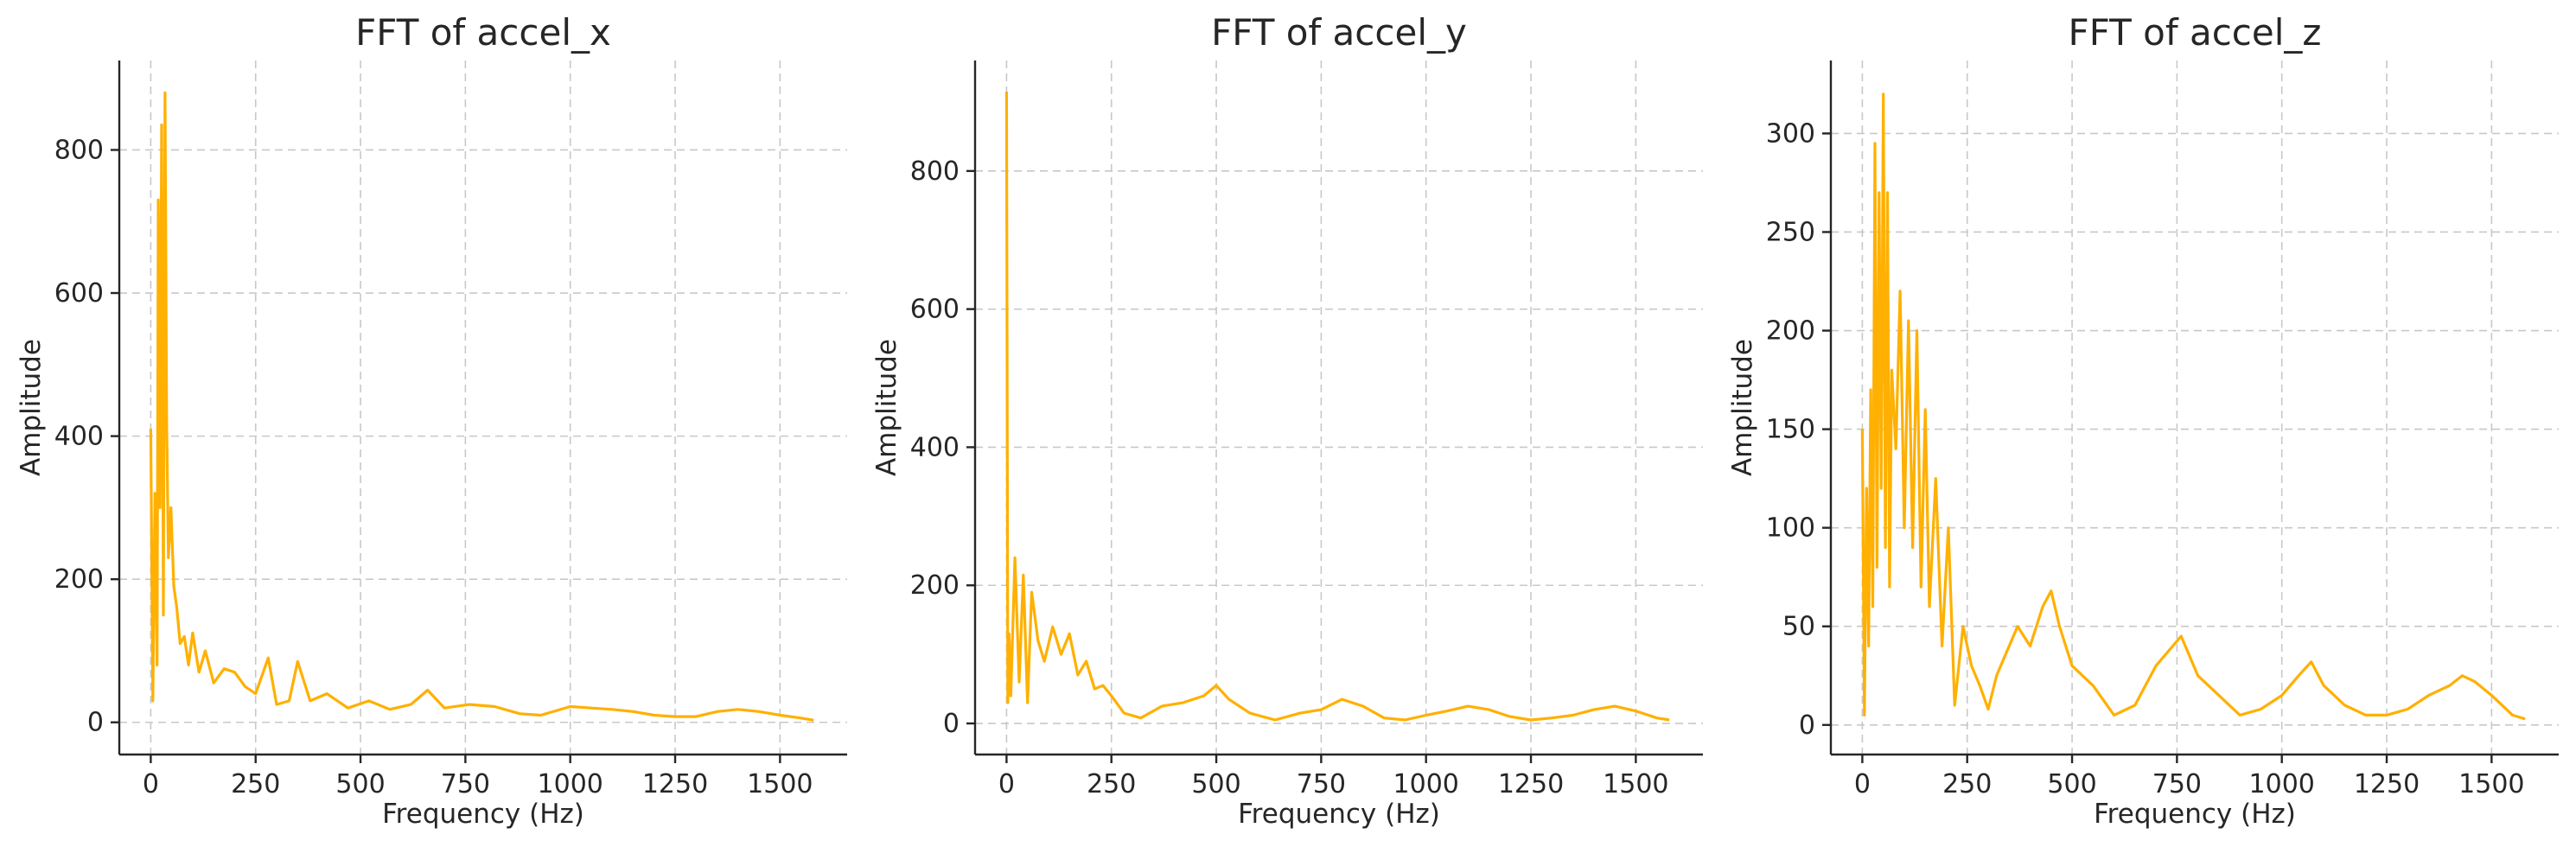  Describe the element at coordinates (1339, 32) in the screenshot. I see `chart-title: FFT of accel_y` at that location.